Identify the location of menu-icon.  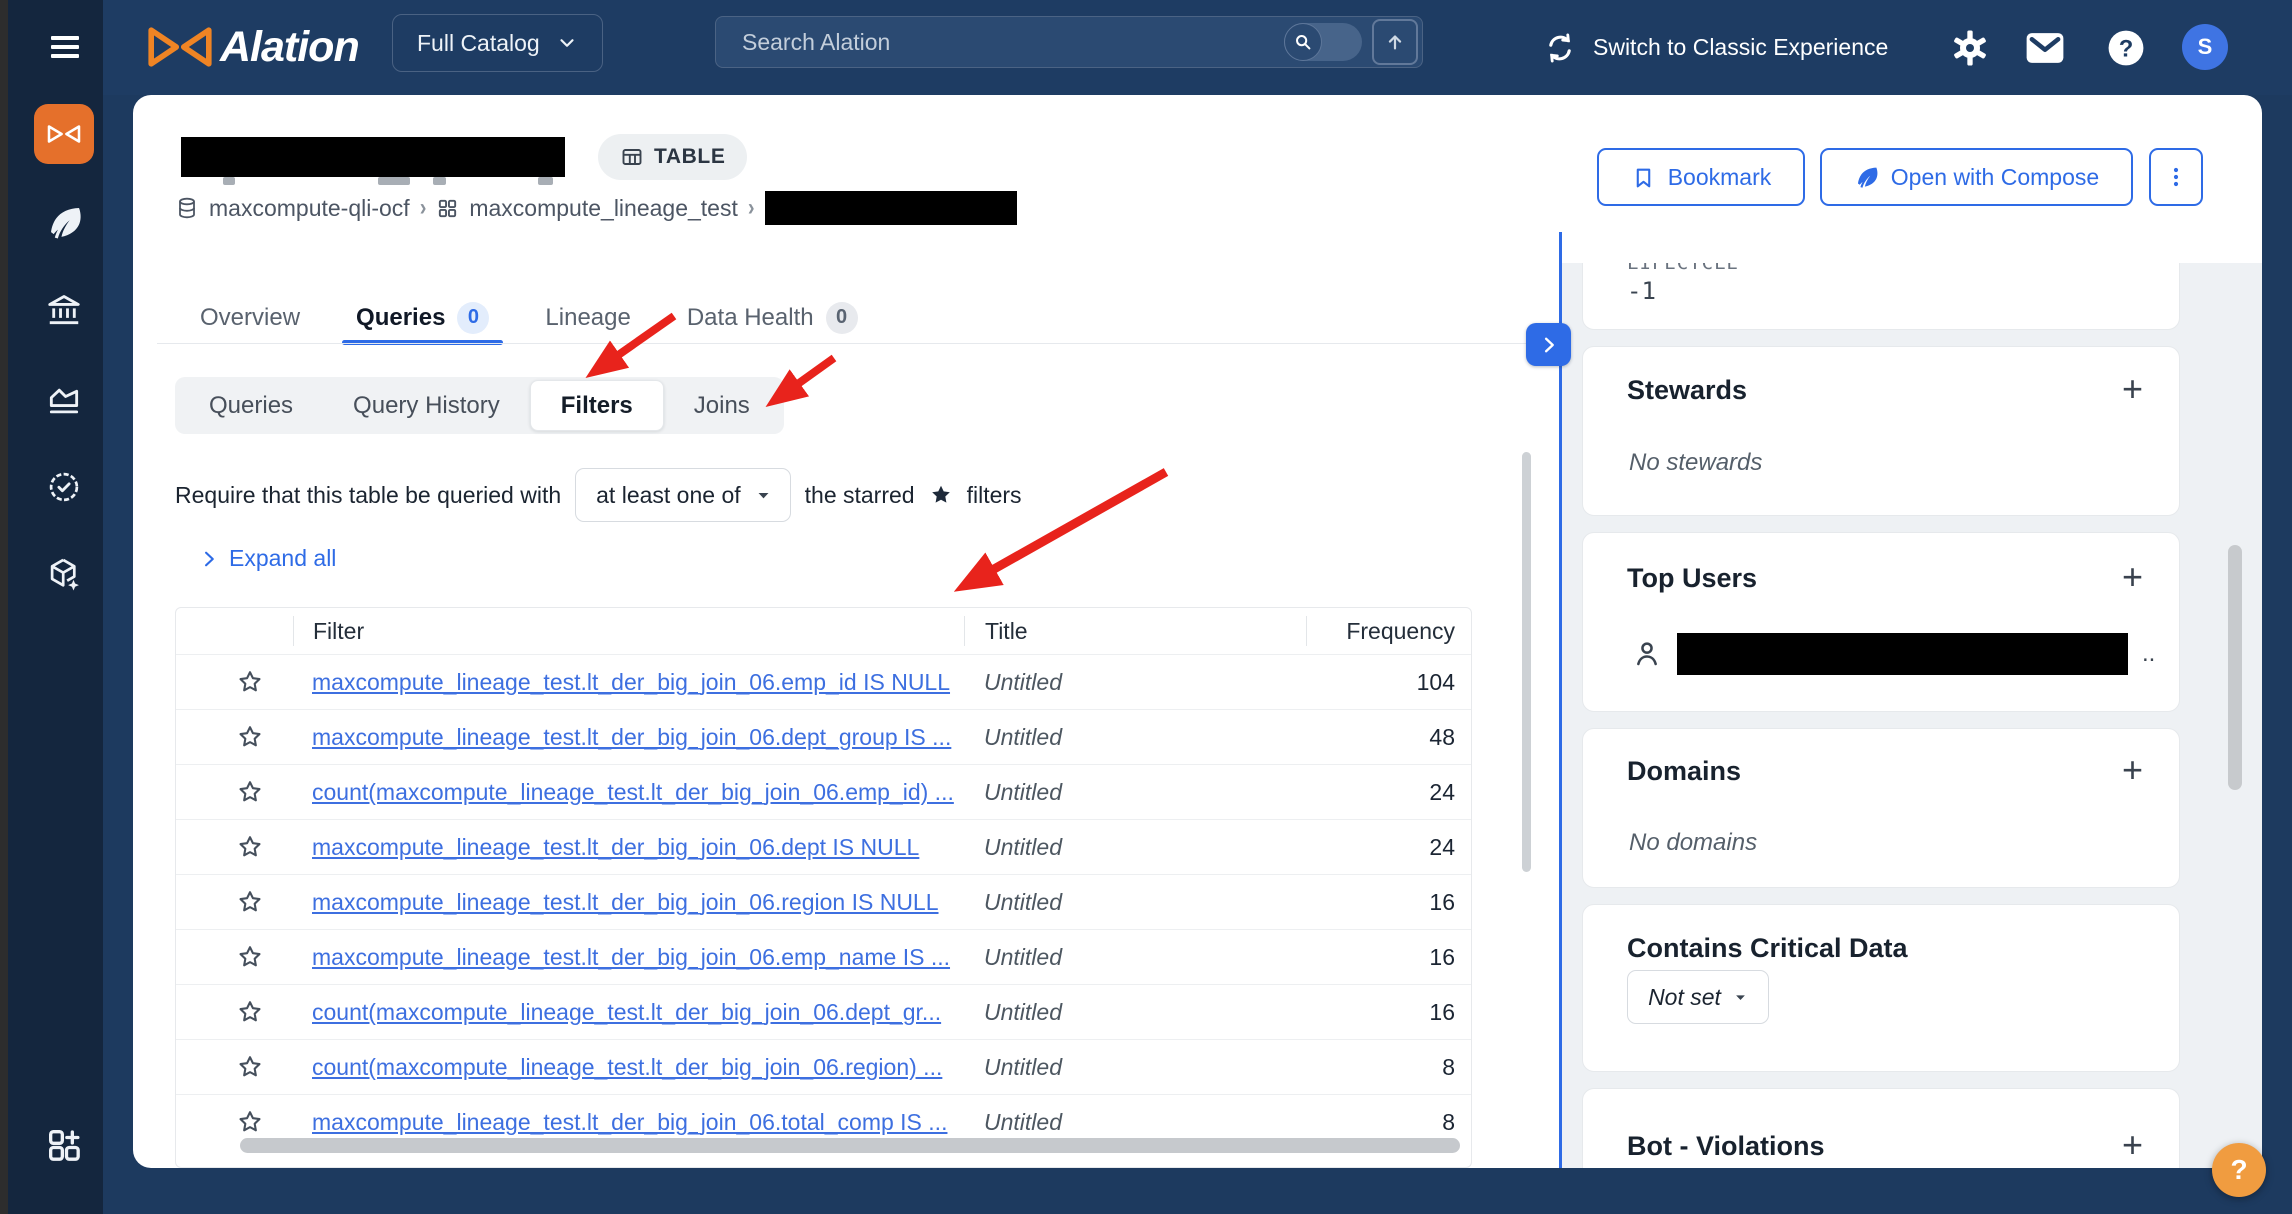
(65, 47).